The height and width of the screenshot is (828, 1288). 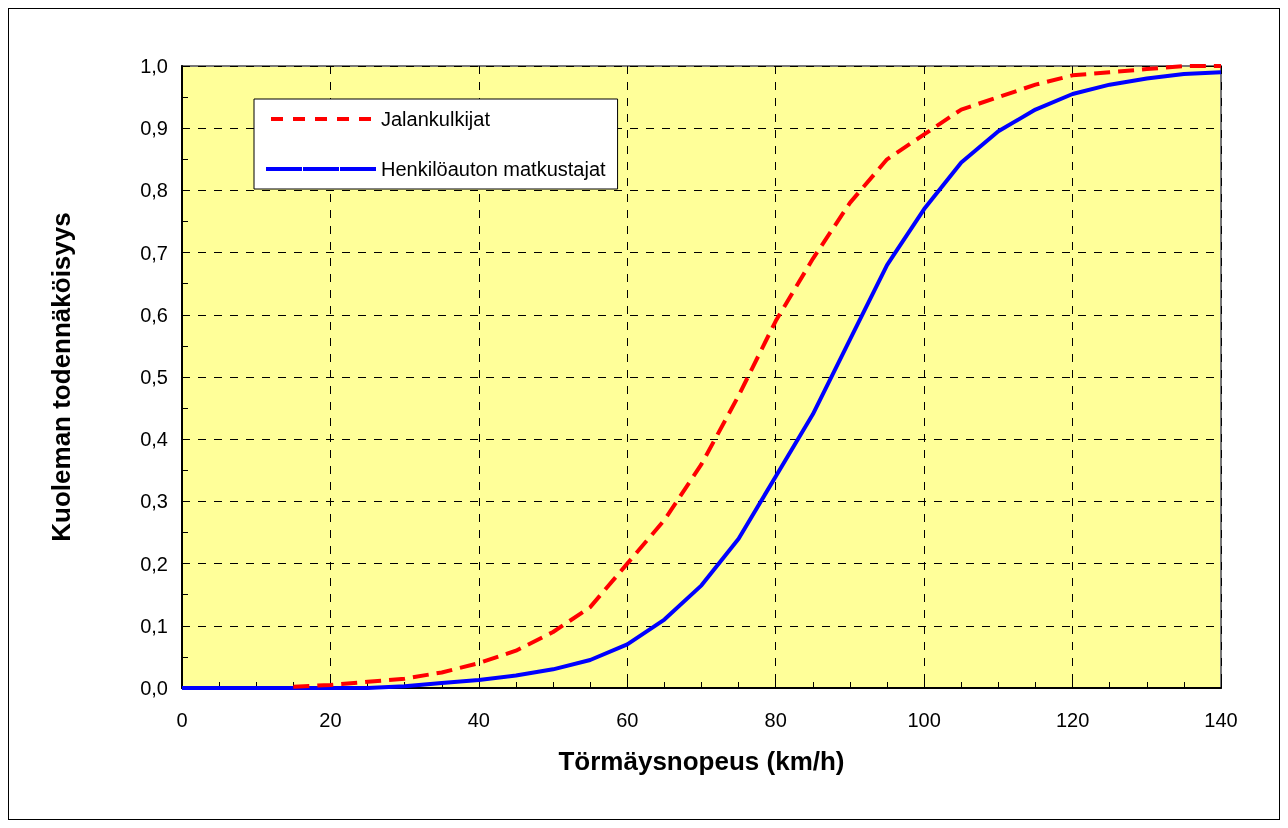 I want to click on y-tick-label: 0,0, so click(x=154, y=688).